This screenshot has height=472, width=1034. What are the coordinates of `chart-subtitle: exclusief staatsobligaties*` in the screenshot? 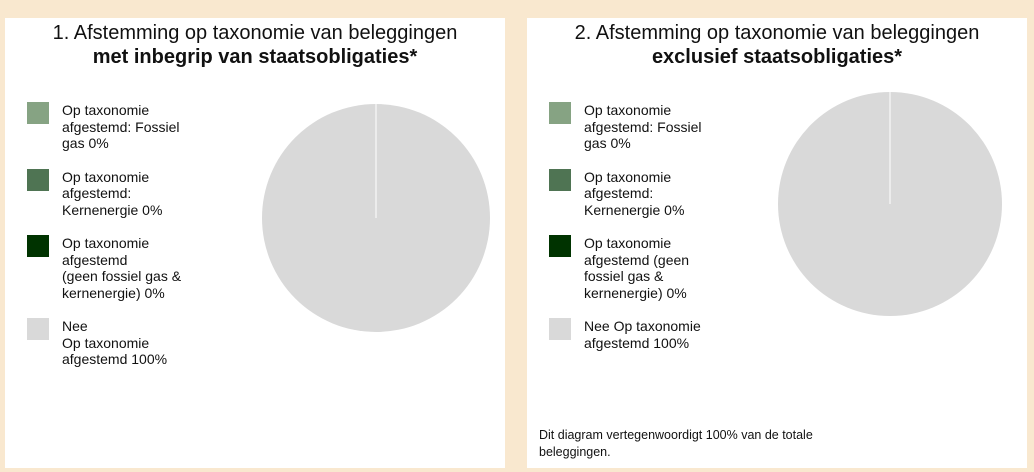 It's located at (777, 57).